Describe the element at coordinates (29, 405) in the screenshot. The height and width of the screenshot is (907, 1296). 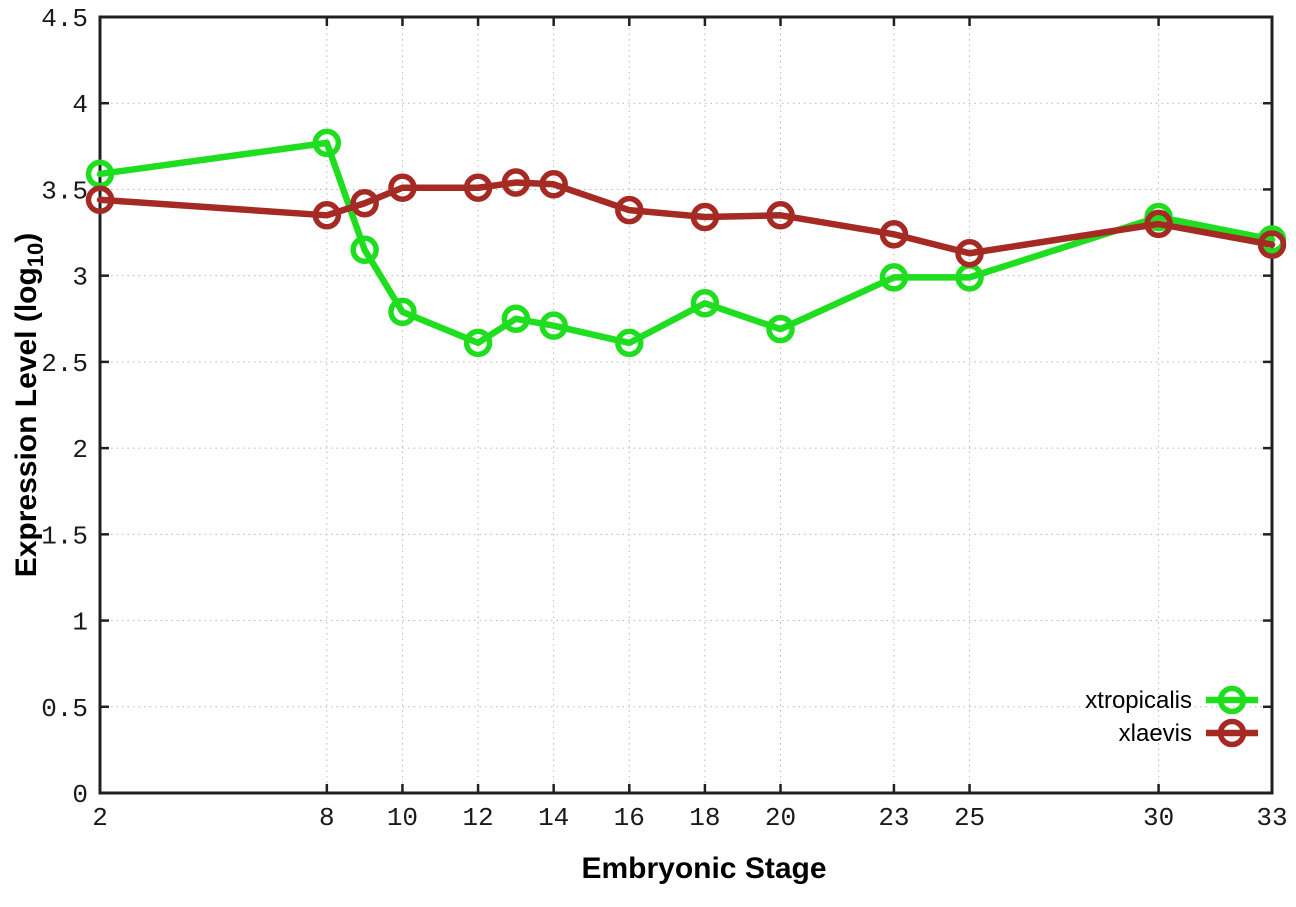
I see `y-axis-title: Expression Level (log10)` at that location.